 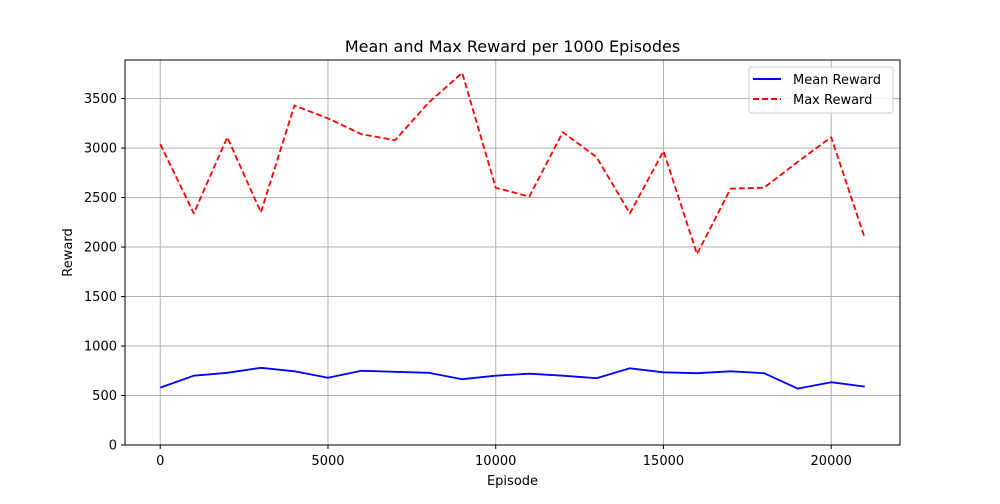 I want to click on x-tick-label: 0, so click(x=160, y=461).